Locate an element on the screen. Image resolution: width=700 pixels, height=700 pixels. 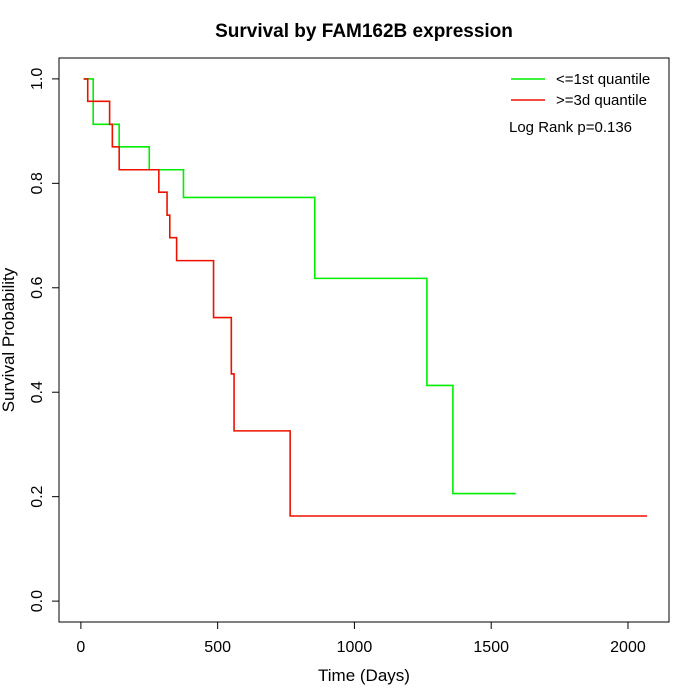
y-axis: 0.0 0.2 0.4 0.6 0.8 1.0 is located at coordinates (44, 340).